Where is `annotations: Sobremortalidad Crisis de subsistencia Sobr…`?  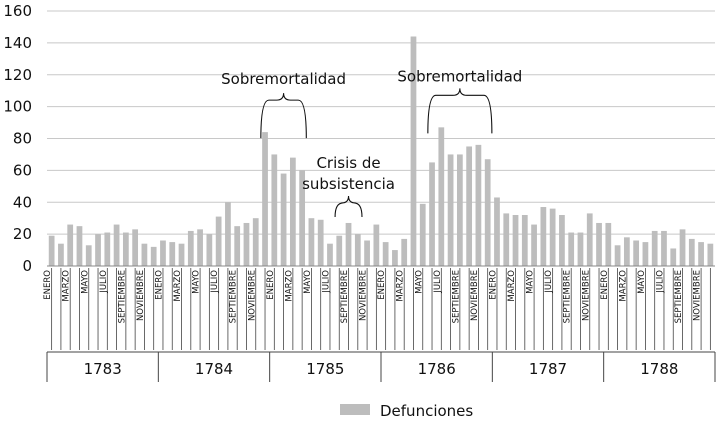 annotations: Sobremortalidad Crisis de subsistencia Sobr… is located at coordinates (371, 142).